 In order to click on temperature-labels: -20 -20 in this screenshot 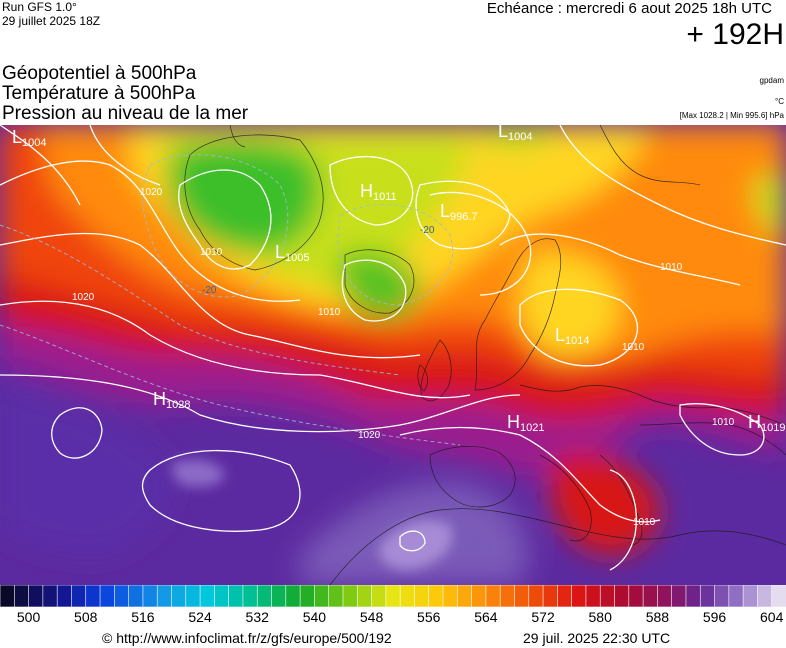, I will do `click(318, 260)`.